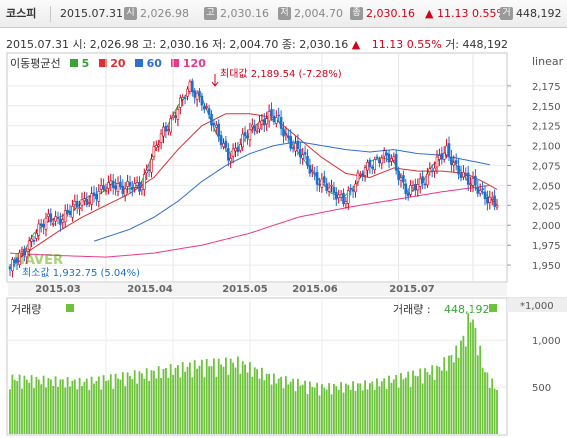 The width and height of the screenshot is (567, 438). Describe the element at coordinates (35, 63) in the screenshot. I see `legend-title: 이동평균선` at that location.